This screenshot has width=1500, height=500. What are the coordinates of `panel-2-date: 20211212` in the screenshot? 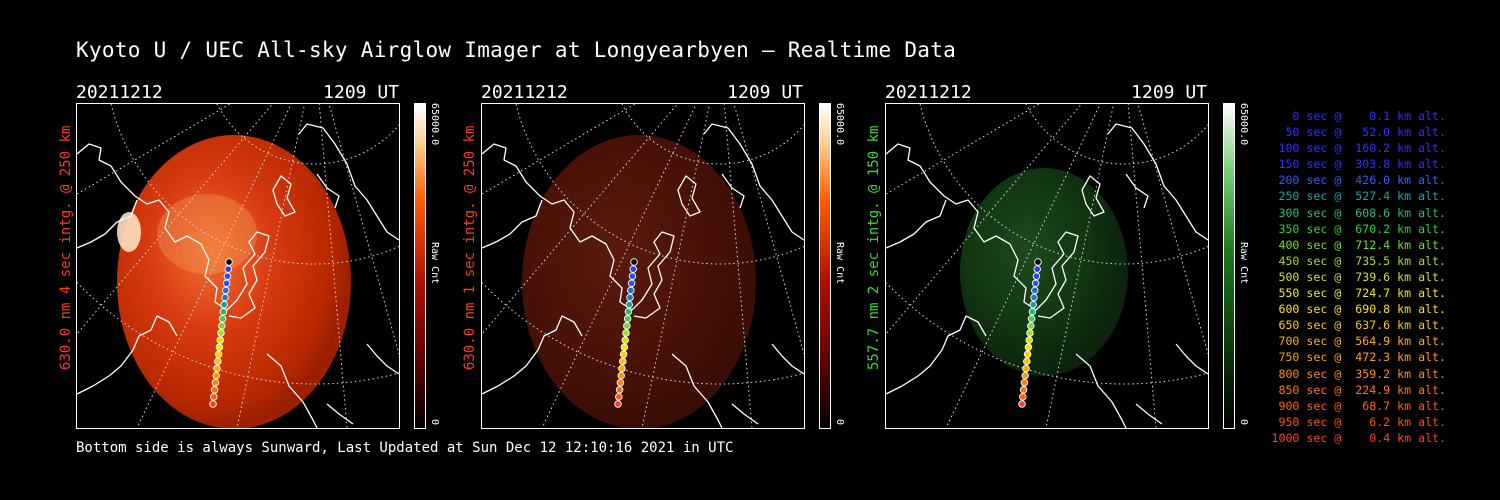 It's located at (524, 92).